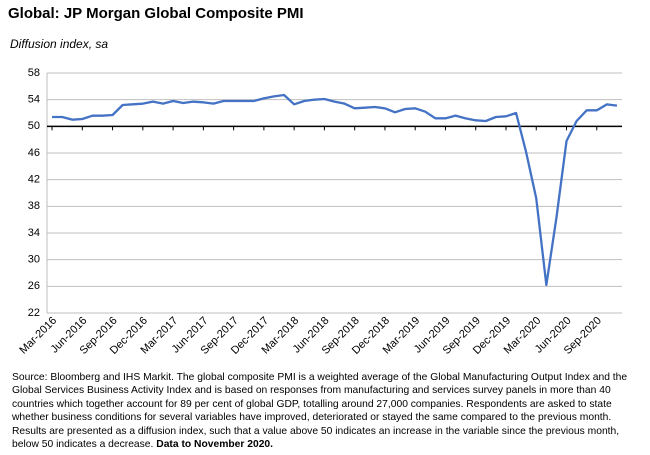 Image resolution: width=650 pixels, height=455 pixels. I want to click on y-tick-label: 54, so click(34, 100).